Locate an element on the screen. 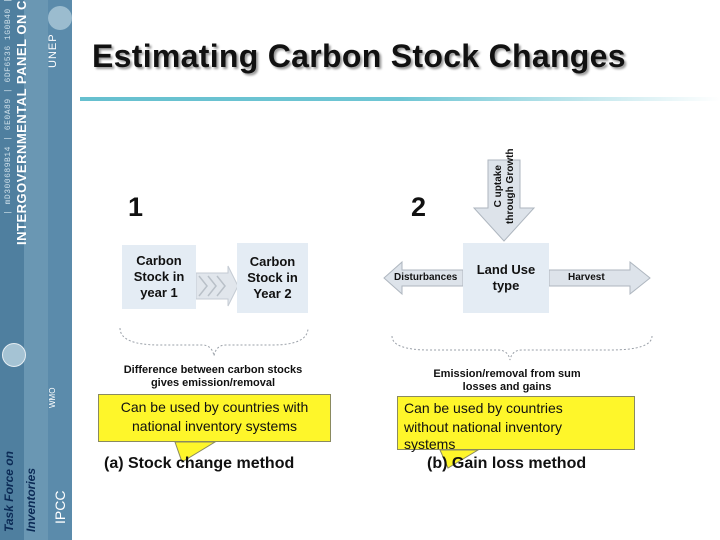  method2-note-line1: Can be used by countries is located at coordinates (483, 408).